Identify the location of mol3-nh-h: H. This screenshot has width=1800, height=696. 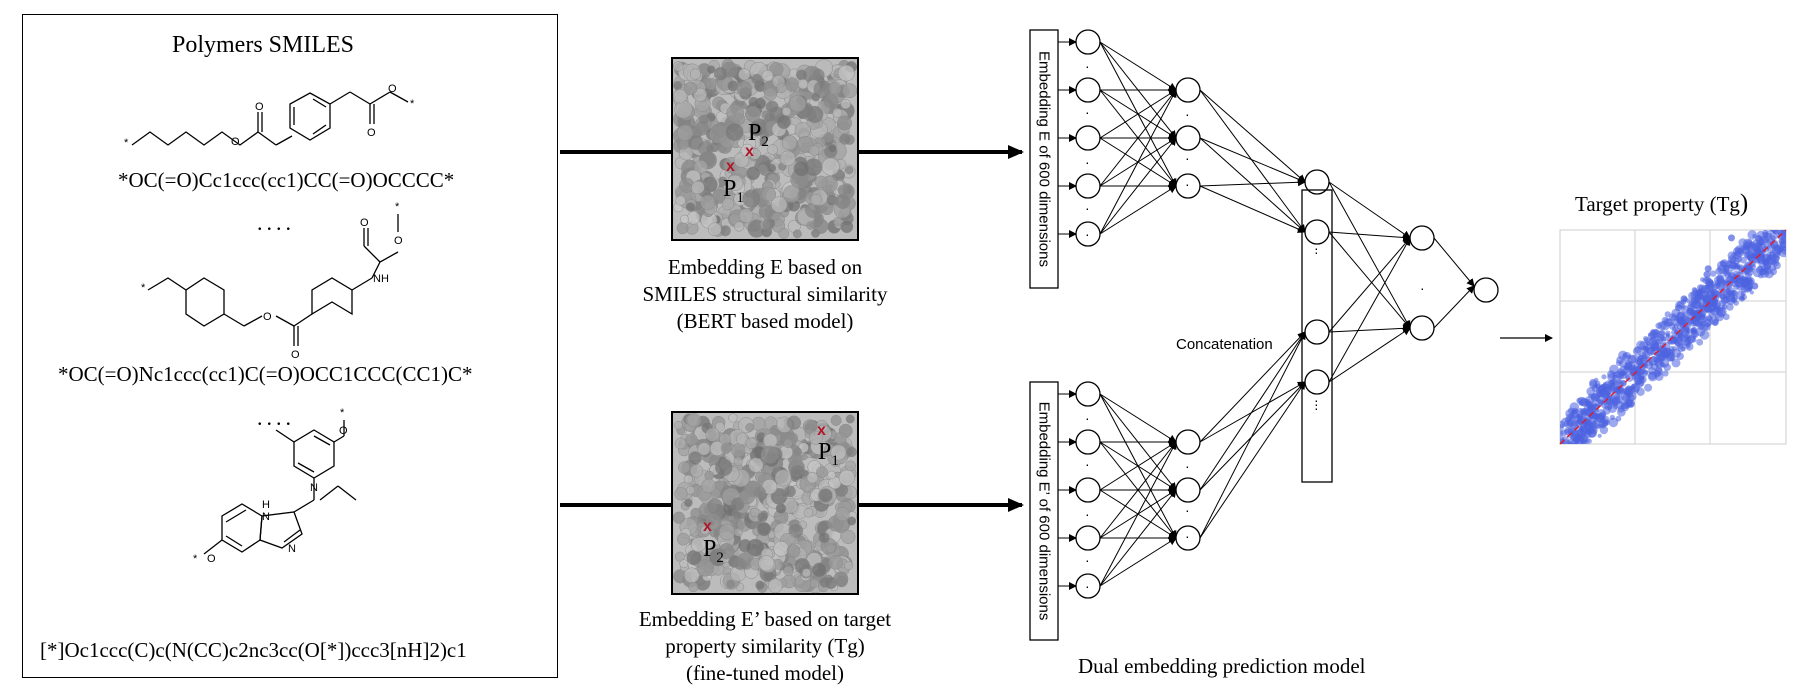
(266, 505).